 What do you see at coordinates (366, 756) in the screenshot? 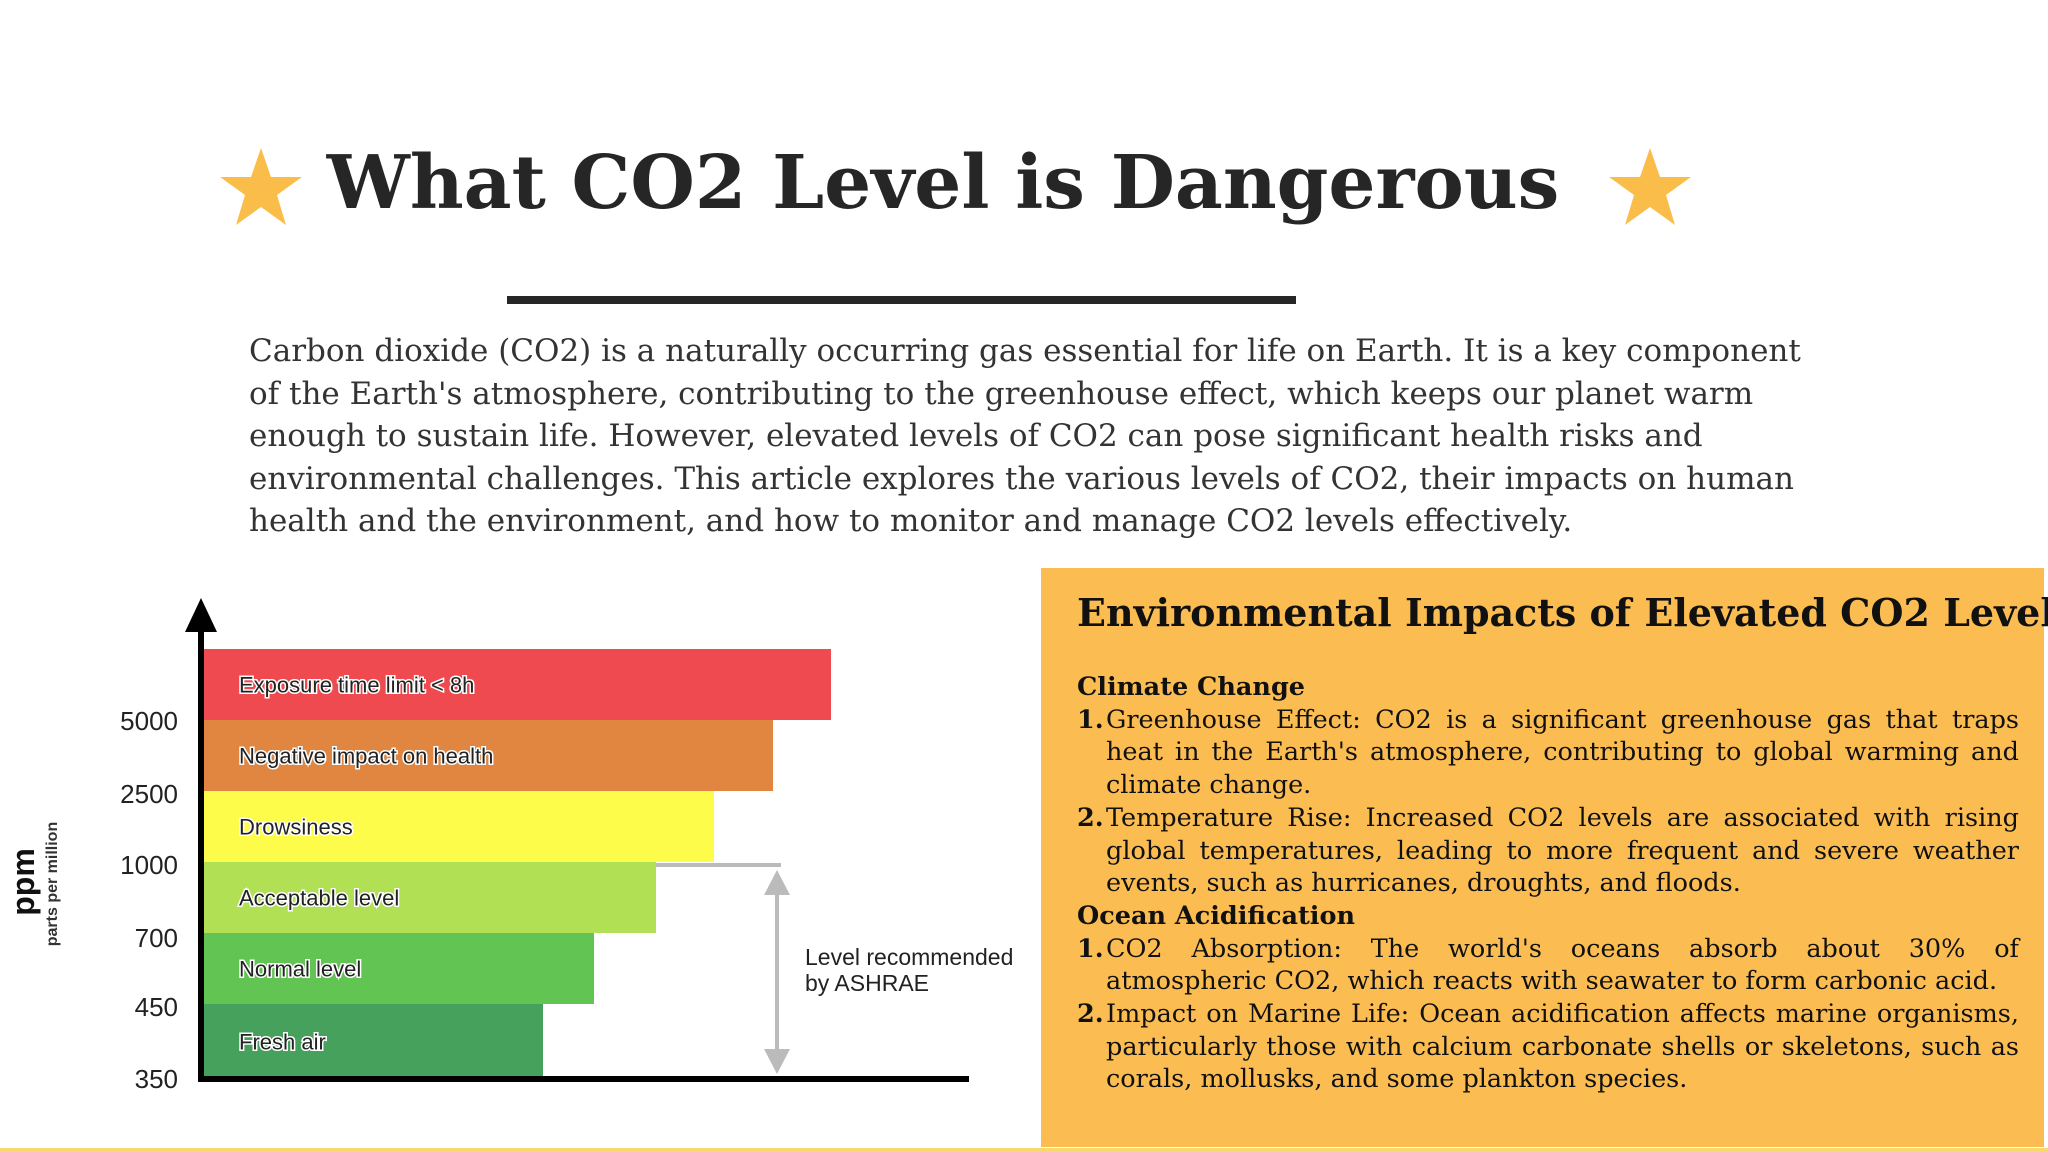
I see `level-label: Negative impact on health` at bounding box center [366, 756].